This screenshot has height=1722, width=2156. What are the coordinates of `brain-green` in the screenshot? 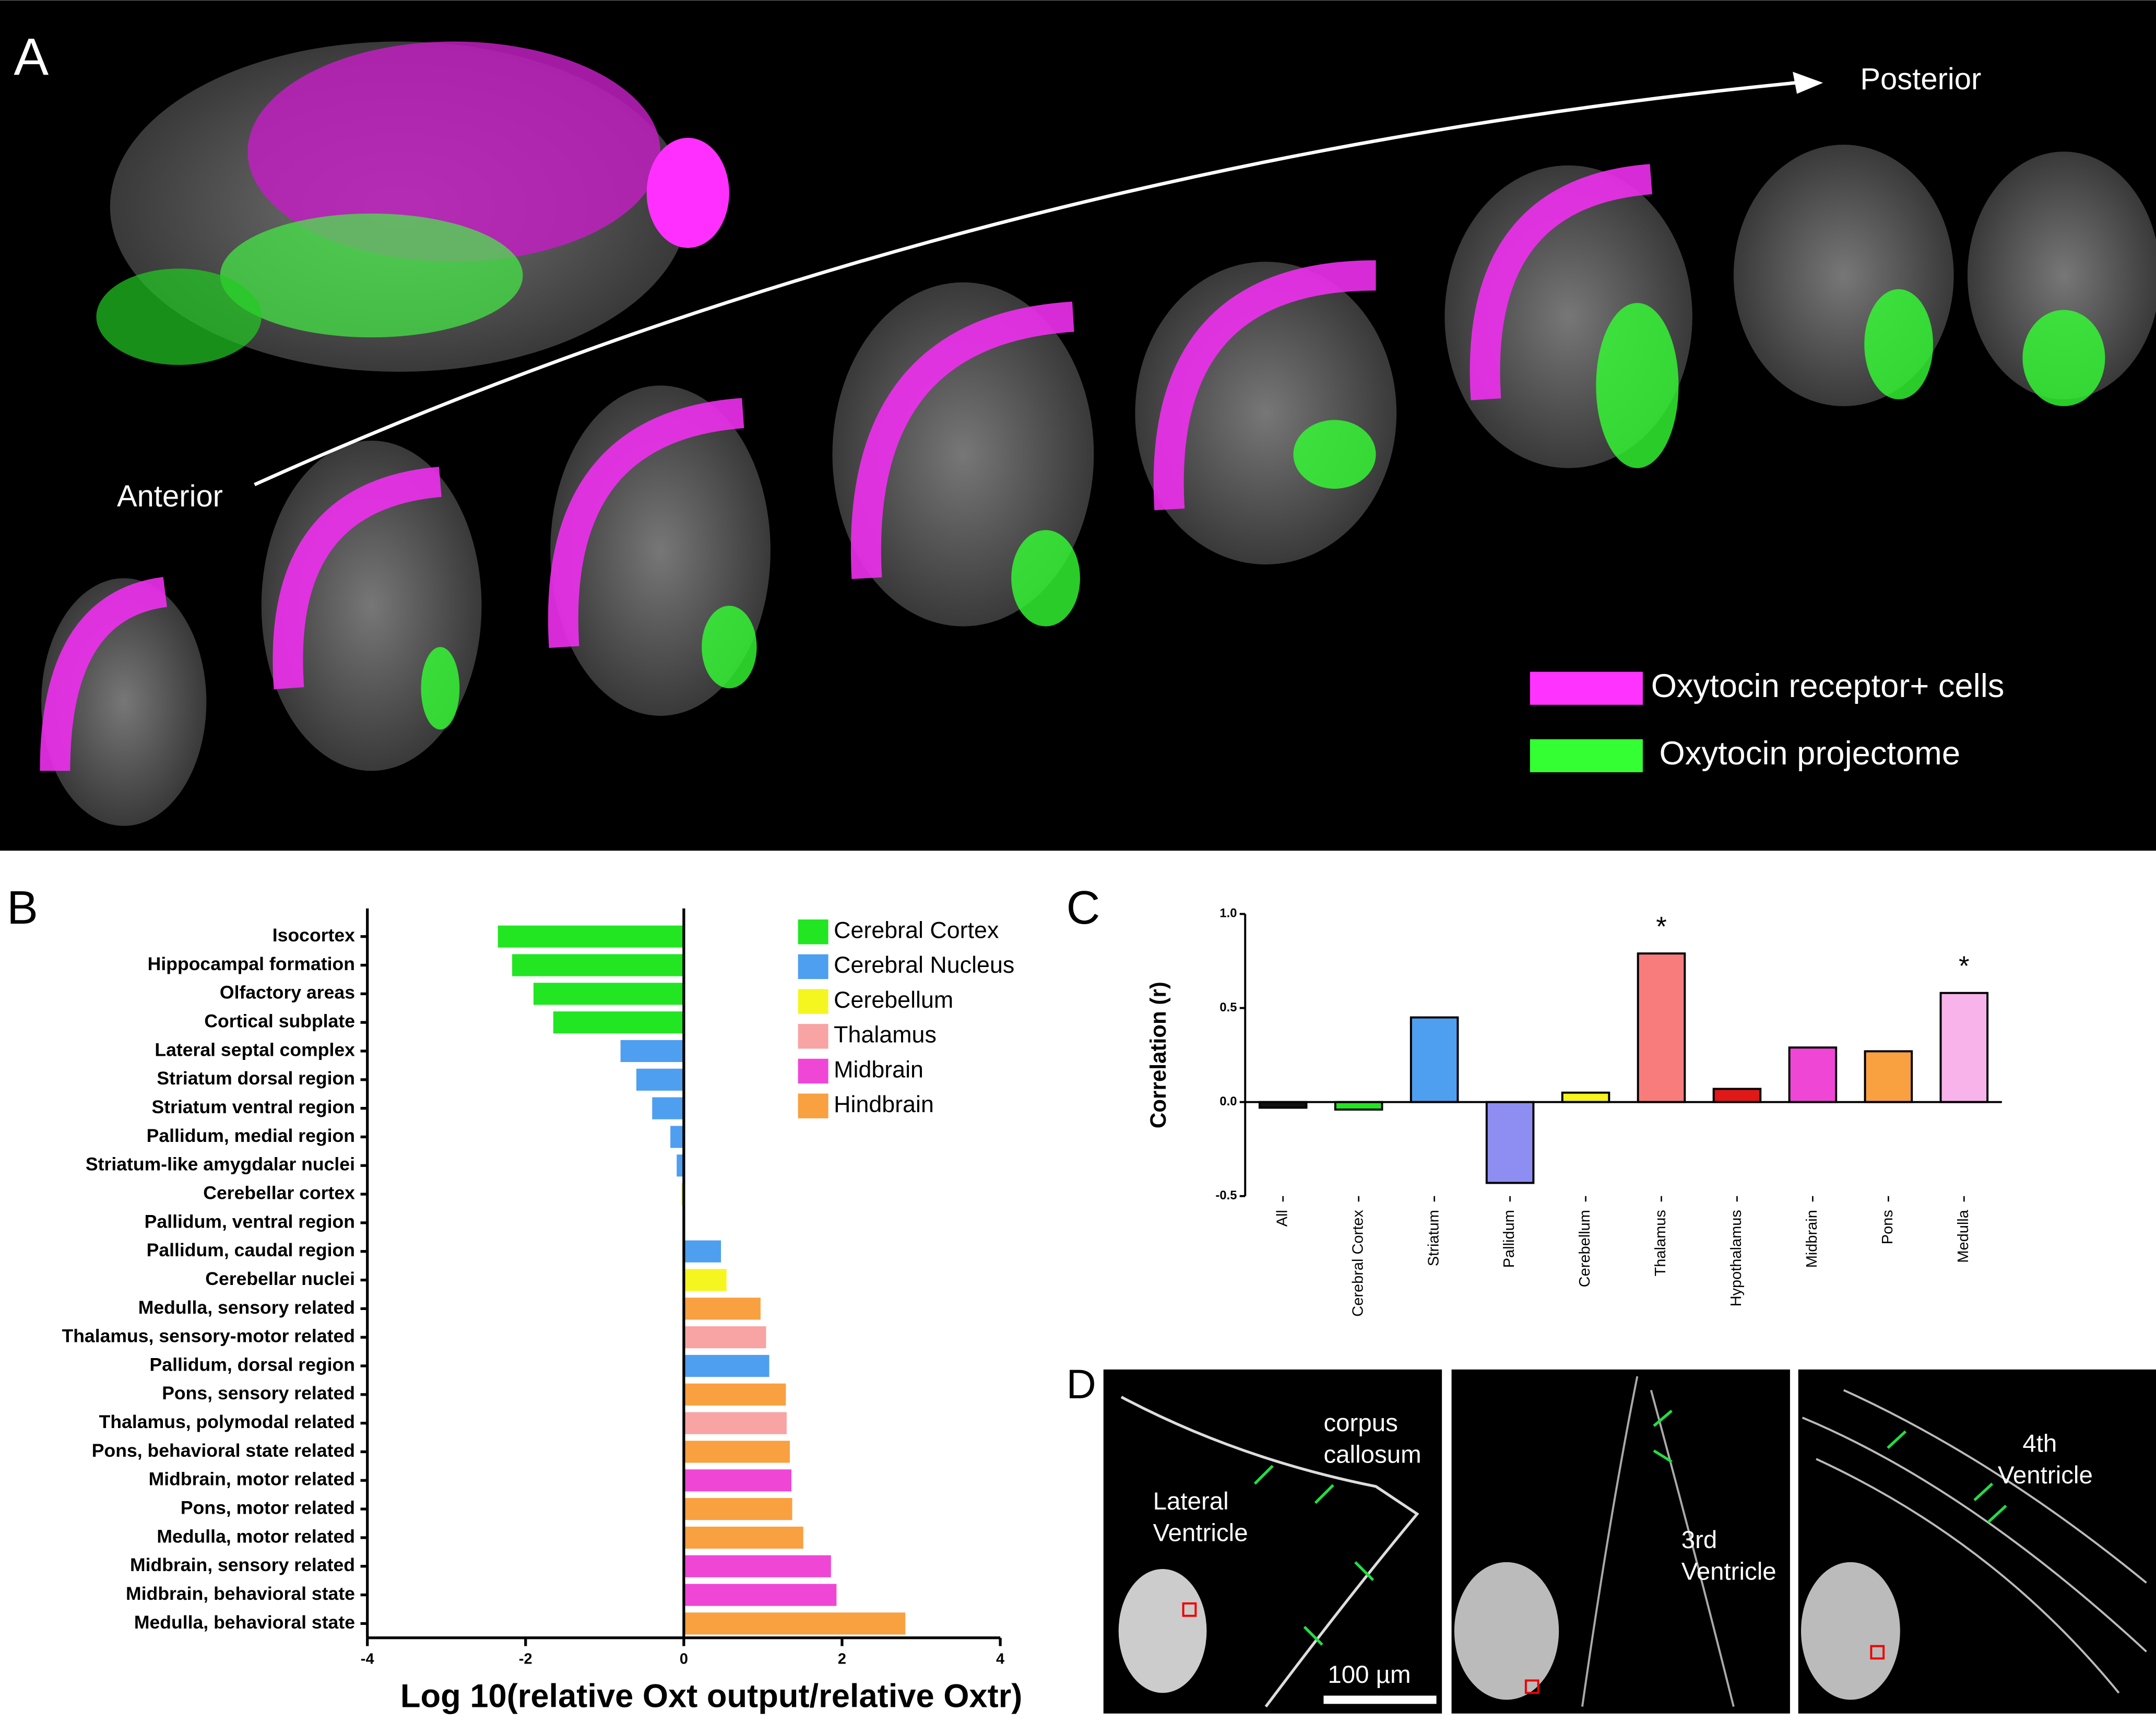 It's located at (371, 275).